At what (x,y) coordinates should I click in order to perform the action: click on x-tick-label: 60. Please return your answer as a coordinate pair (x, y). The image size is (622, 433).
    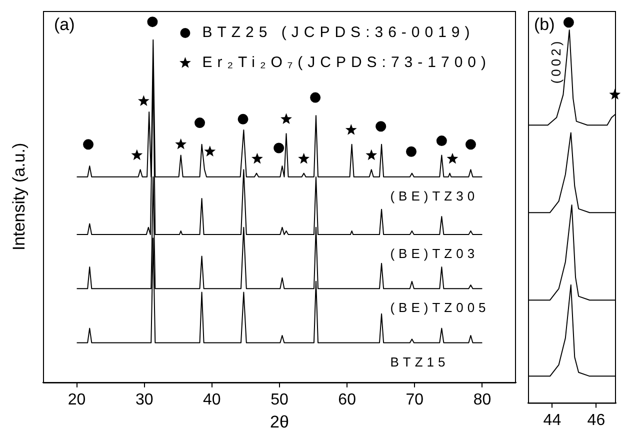
    Looking at the image, I should click on (347, 399).